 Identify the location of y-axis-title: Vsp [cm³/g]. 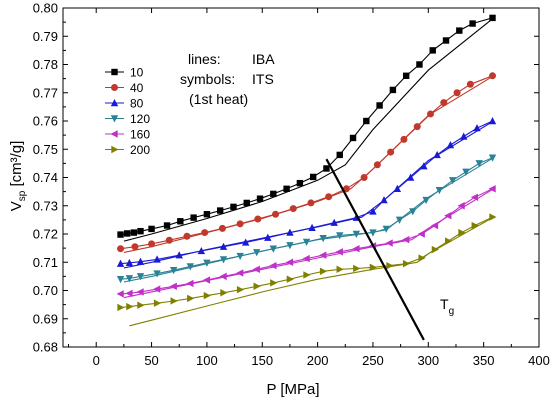
(18, 176).